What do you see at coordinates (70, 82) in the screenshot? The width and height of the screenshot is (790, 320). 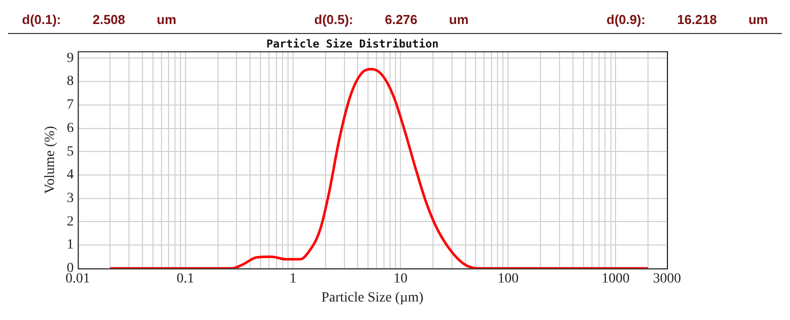 I see `y-tick-label: 8` at bounding box center [70, 82].